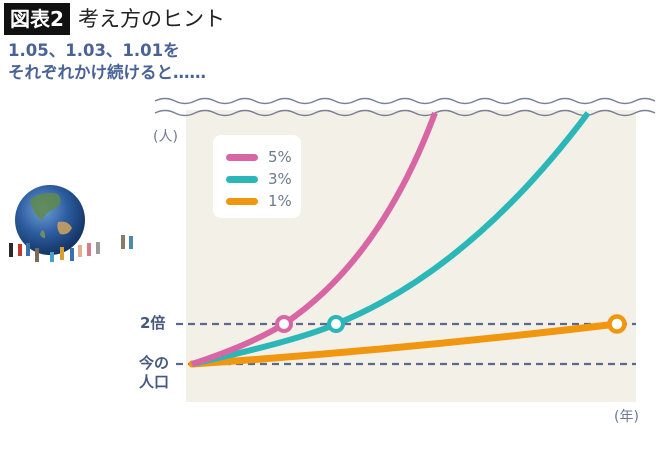  I want to click on y-tick-double: 2倍, so click(153, 323).